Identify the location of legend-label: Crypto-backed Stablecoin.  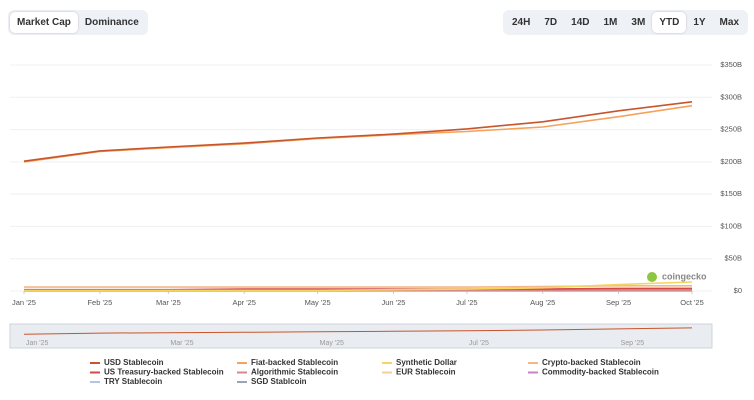
(591, 362).